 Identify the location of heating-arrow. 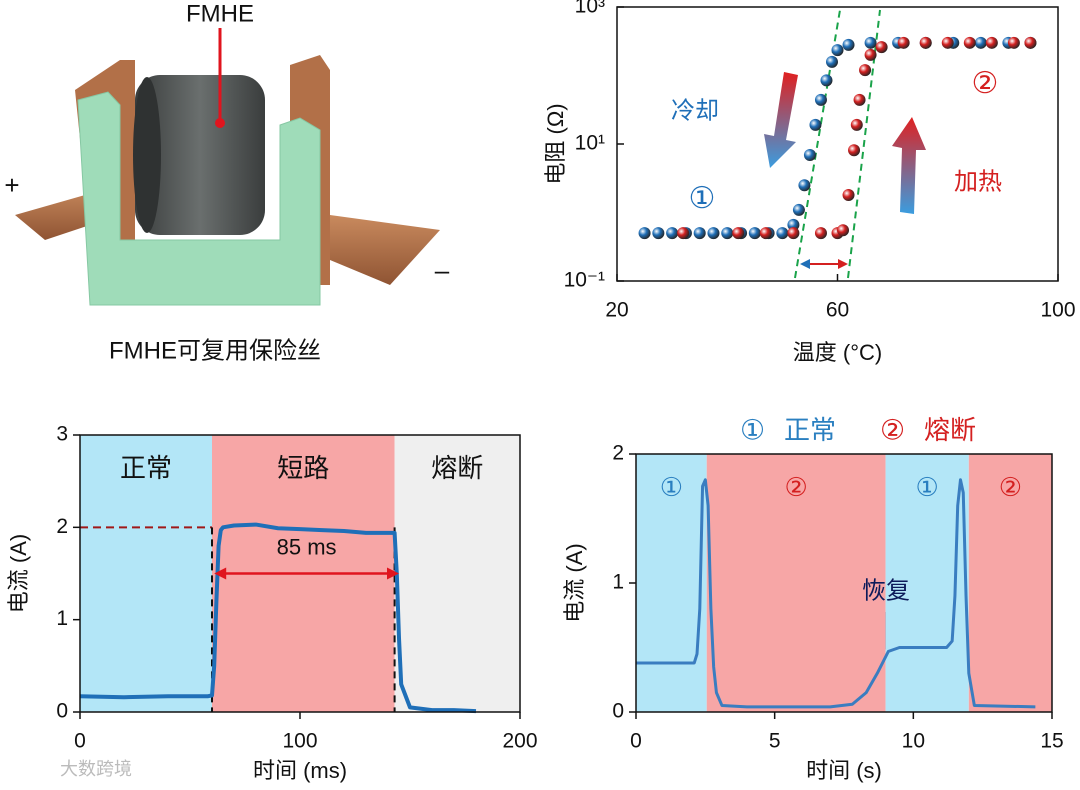
(909, 165).